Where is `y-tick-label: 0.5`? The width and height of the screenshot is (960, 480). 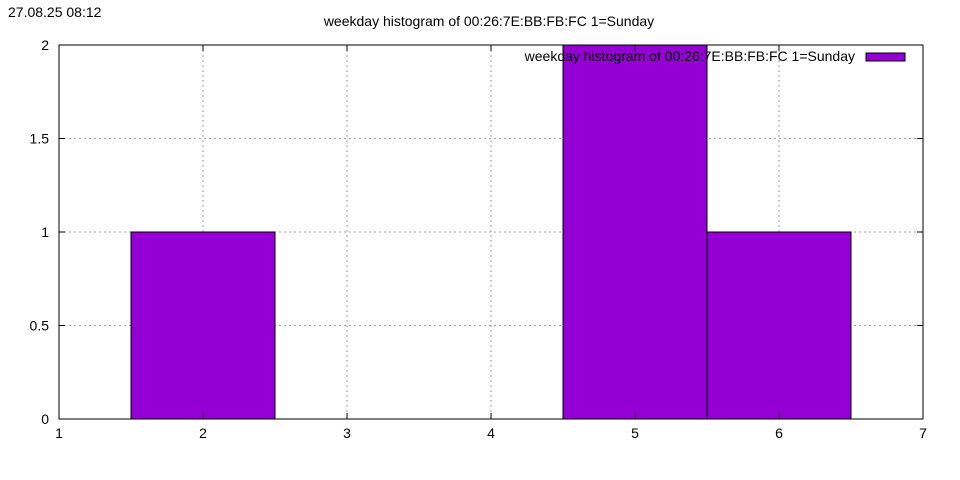
y-tick-label: 0.5 is located at coordinates (40, 326).